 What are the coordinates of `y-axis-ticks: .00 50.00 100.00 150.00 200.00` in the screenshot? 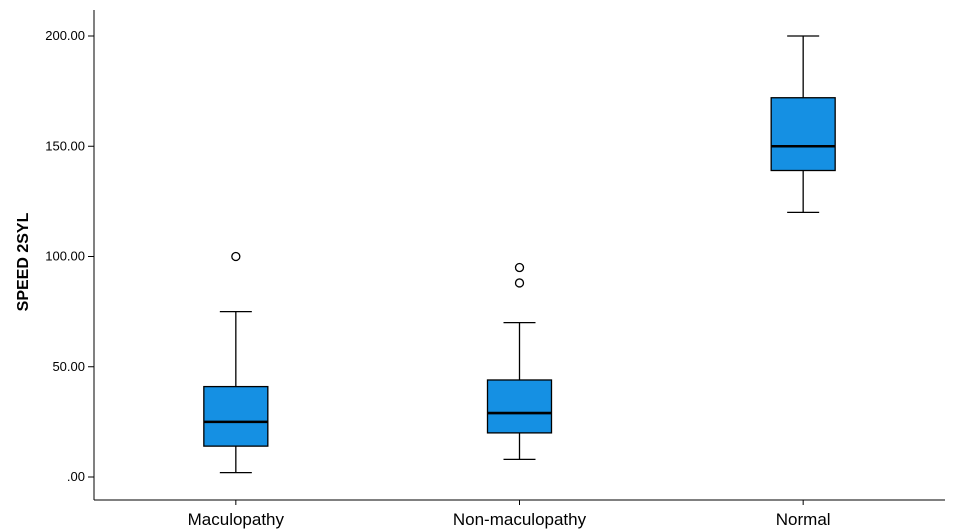 It's located at (69, 256).